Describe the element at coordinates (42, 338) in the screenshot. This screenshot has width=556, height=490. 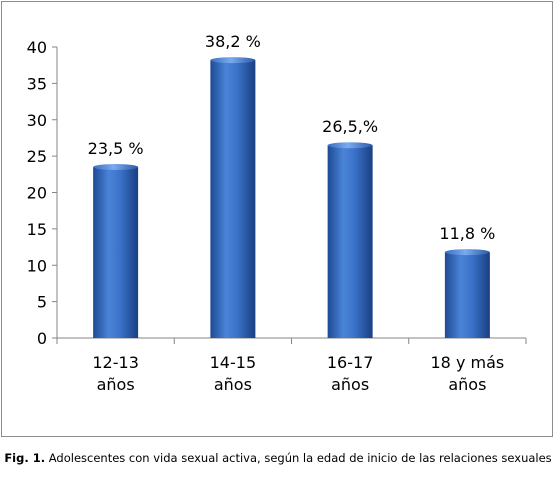
I see `y-tick-label: 0` at that location.